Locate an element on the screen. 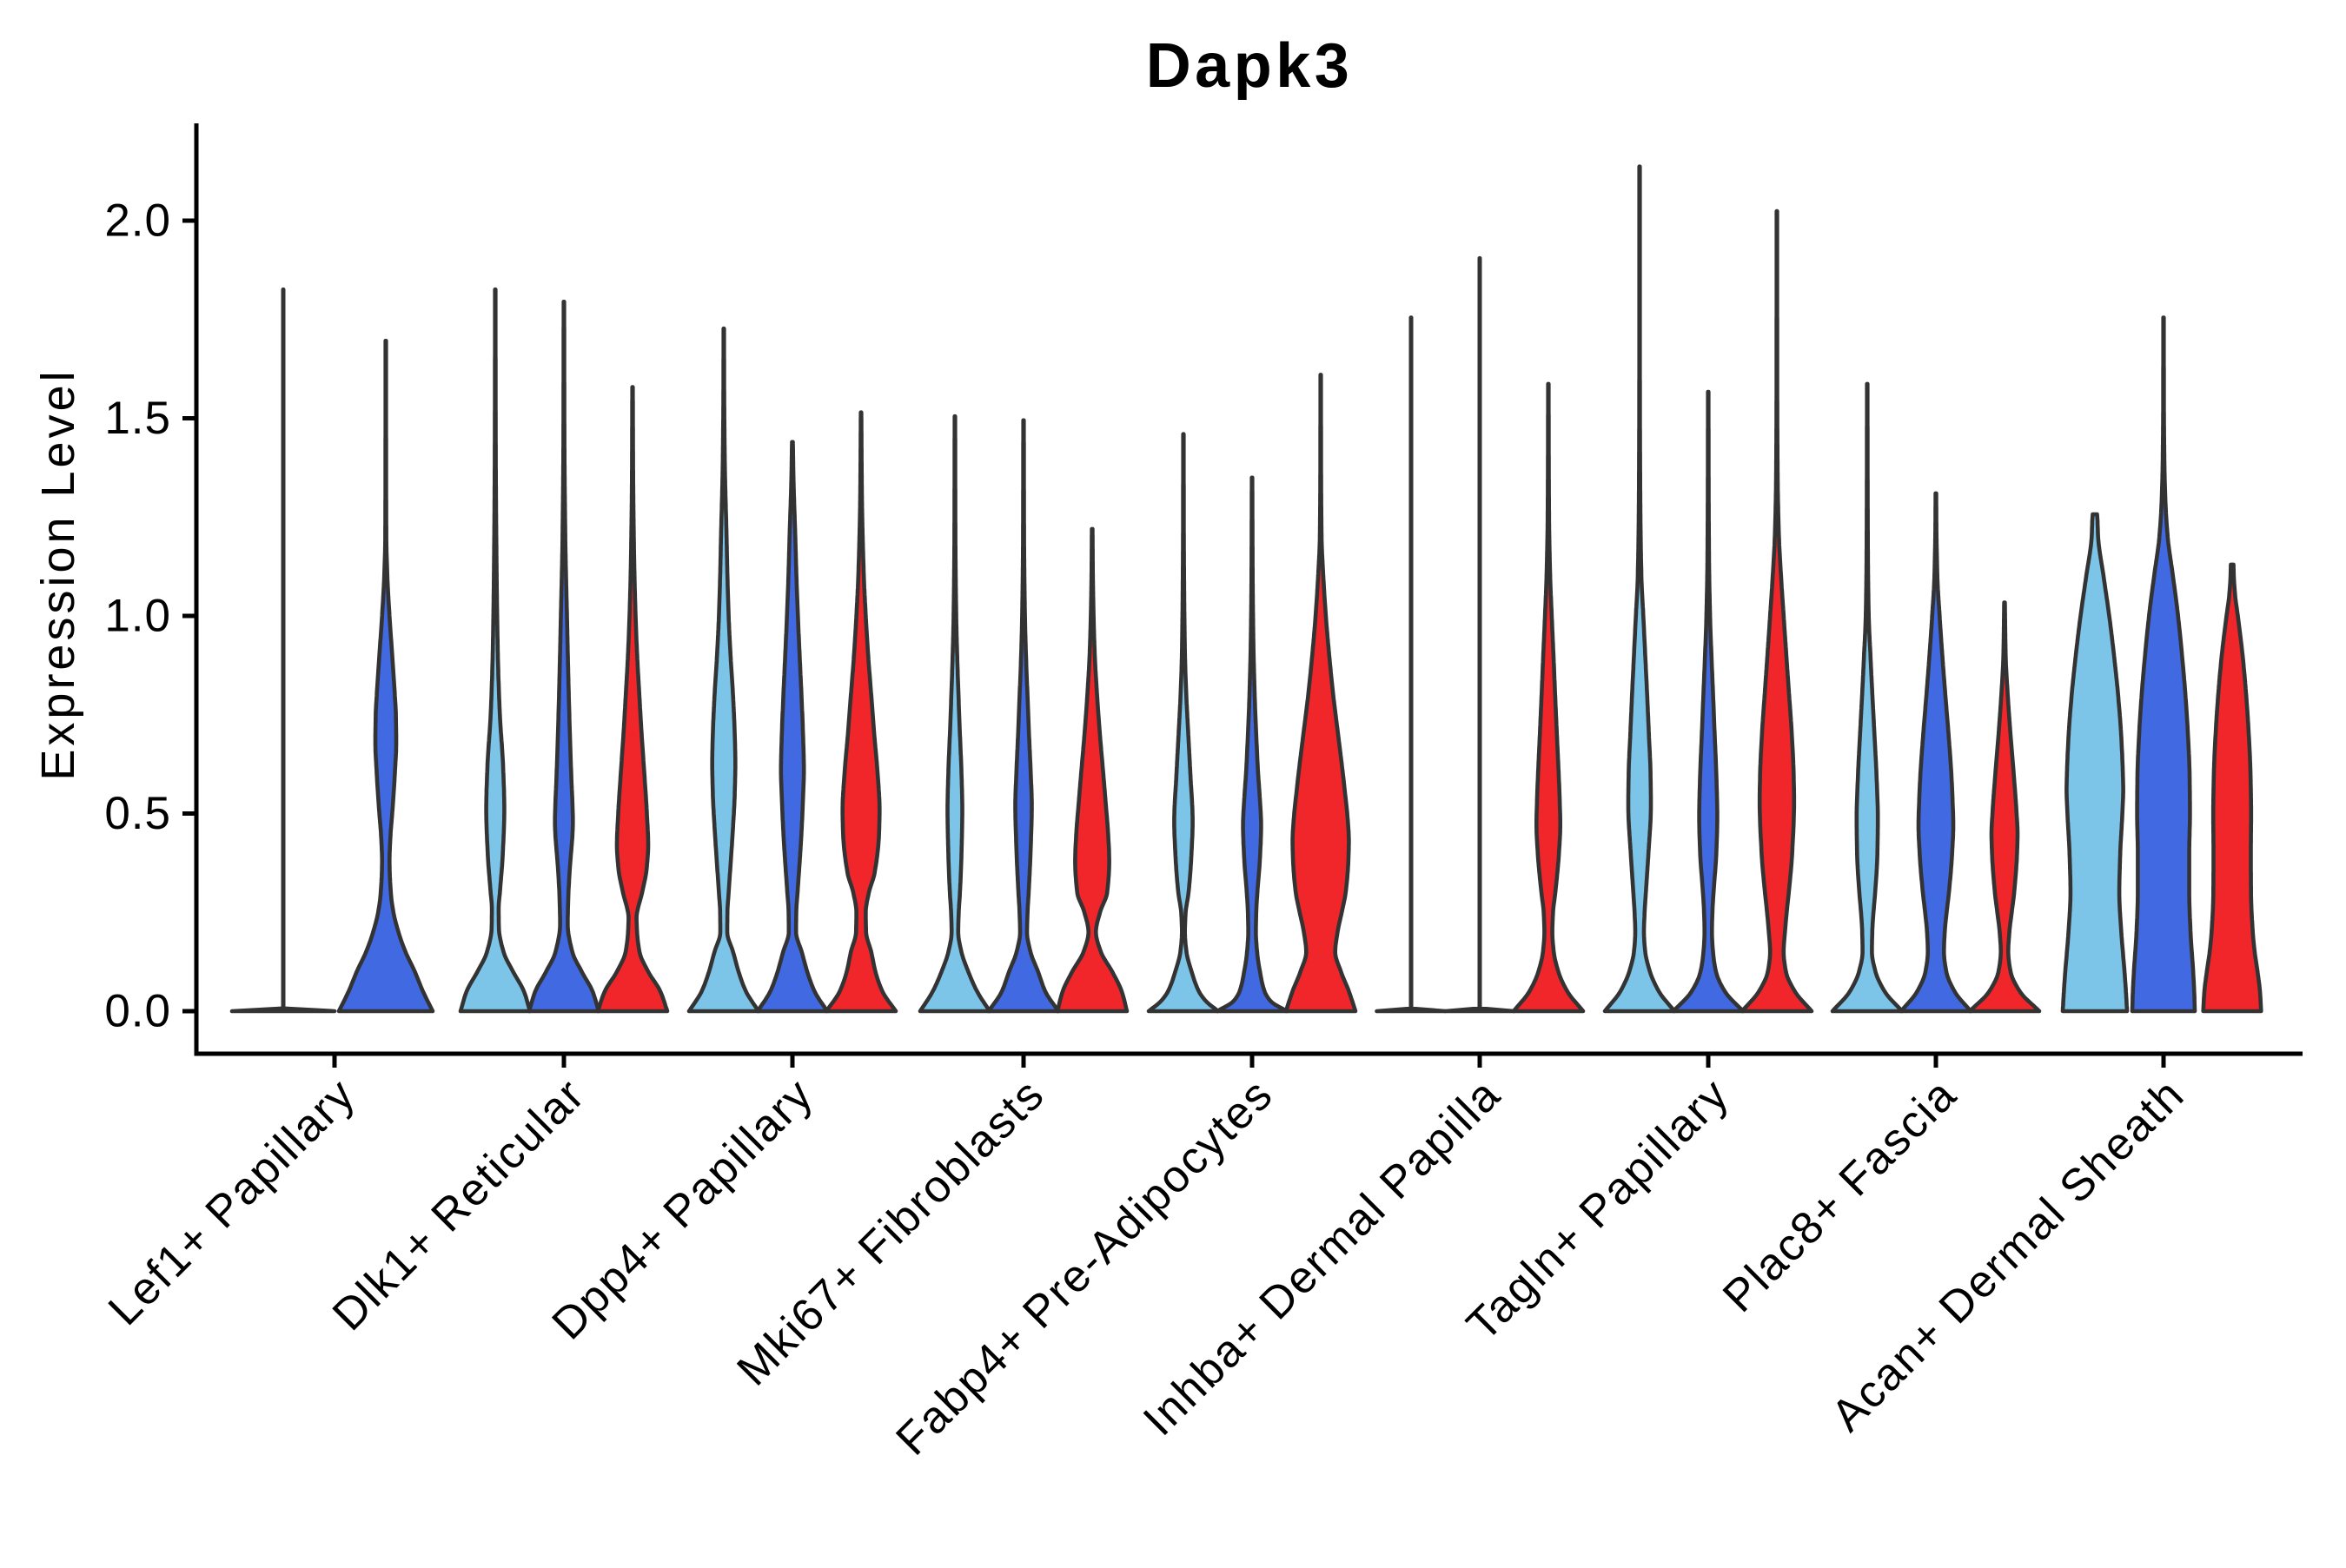 The width and height of the screenshot is (2346, 1568). svg-text: Expression Level is located at coordinates (58, 573).